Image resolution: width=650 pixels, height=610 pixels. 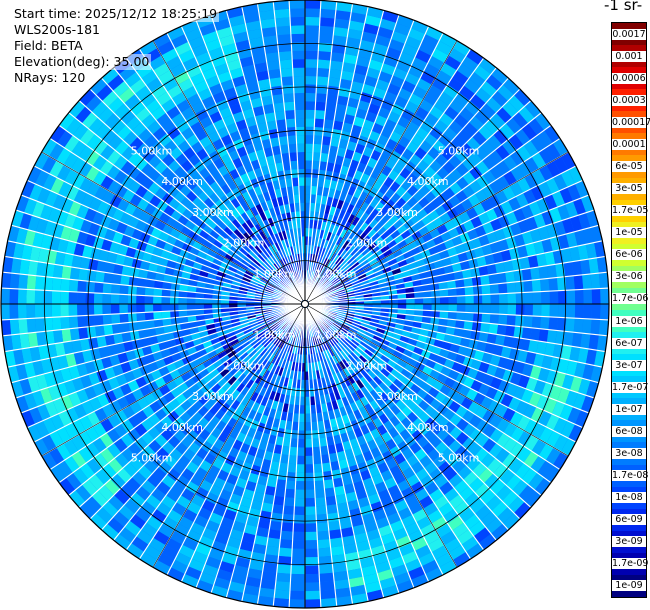 I want to click on ray-gap, so click(x=459, y=312).